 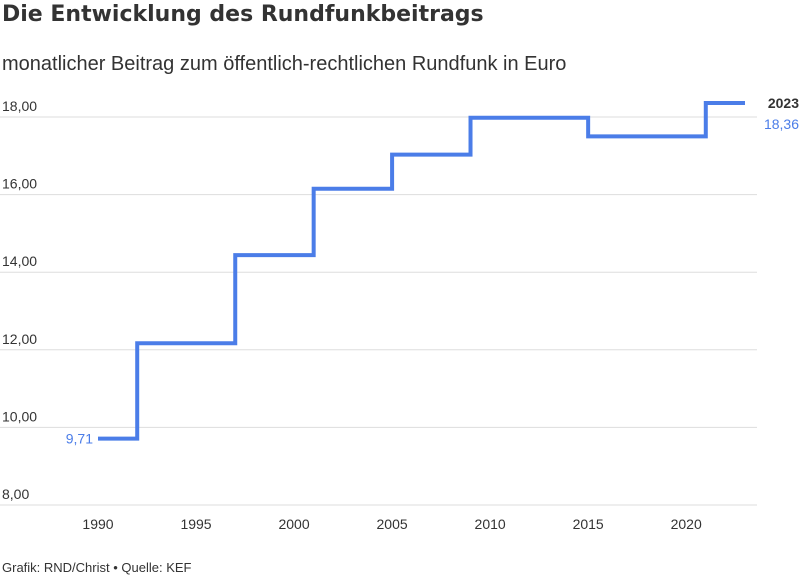 I want to click on x-axis-ticks: 1990 1995 2000 2005 2010 2015 2020, so click(x=392, y=524).